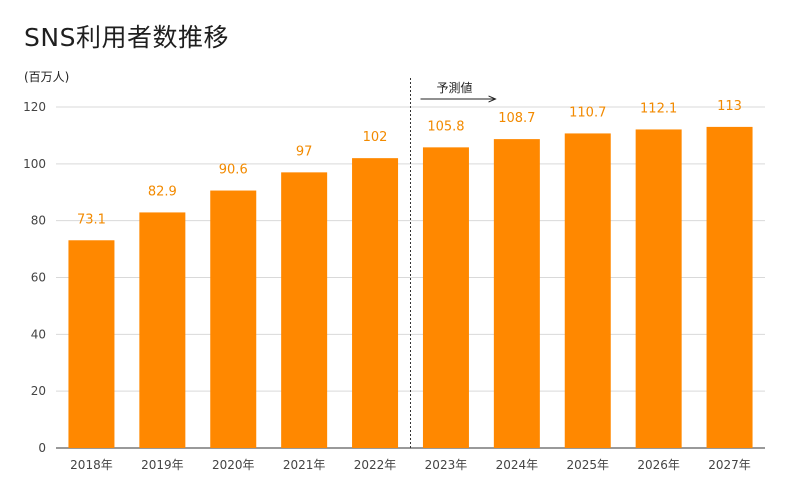  What do you see at coordinates (587, 112) in the screenshot?
I see `data-label: 110.7` at bounding box center [587, 112].